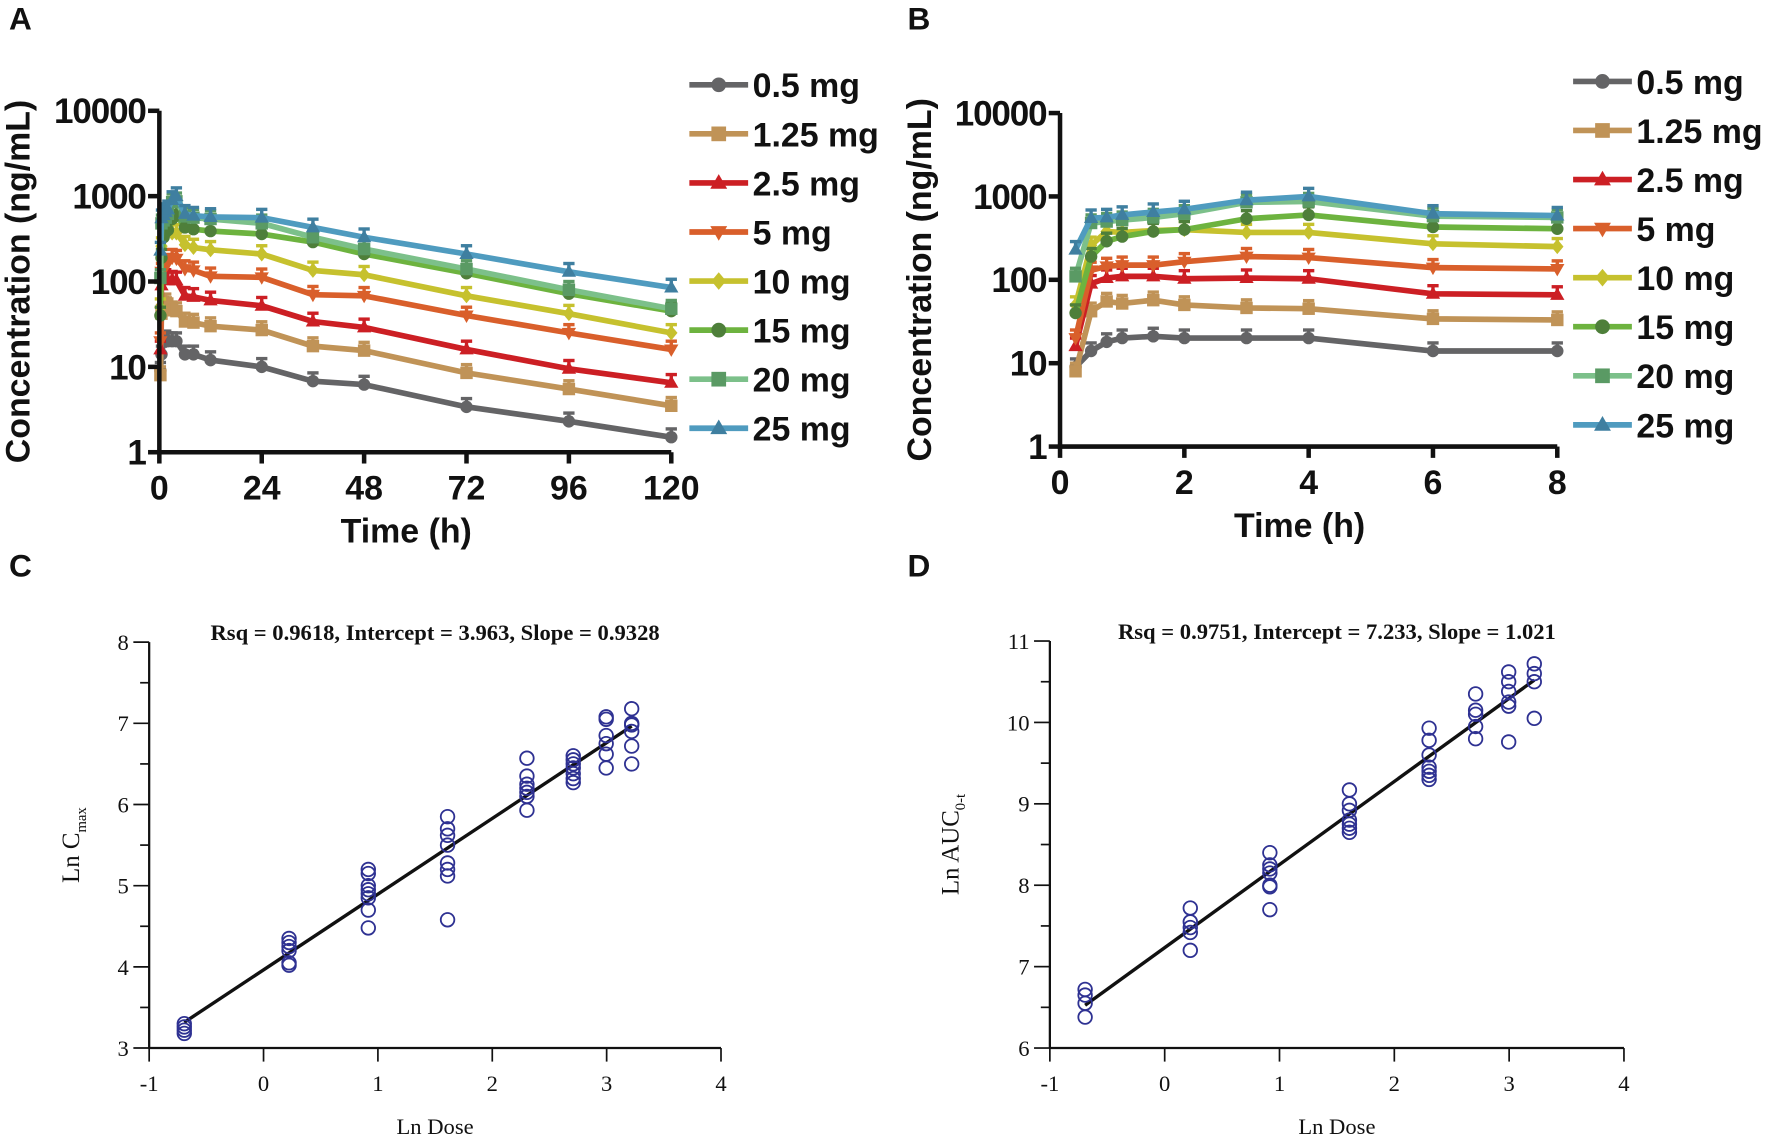  Describe the element at coordinates (774, 184) in the screenshot. I see `legend-item: 2.5 mg` at that location.